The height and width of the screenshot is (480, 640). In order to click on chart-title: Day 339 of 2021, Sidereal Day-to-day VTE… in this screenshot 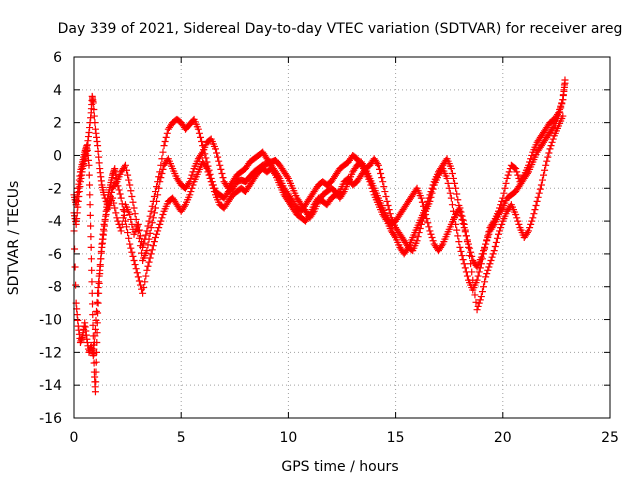, I will do `click(340, 29)`.